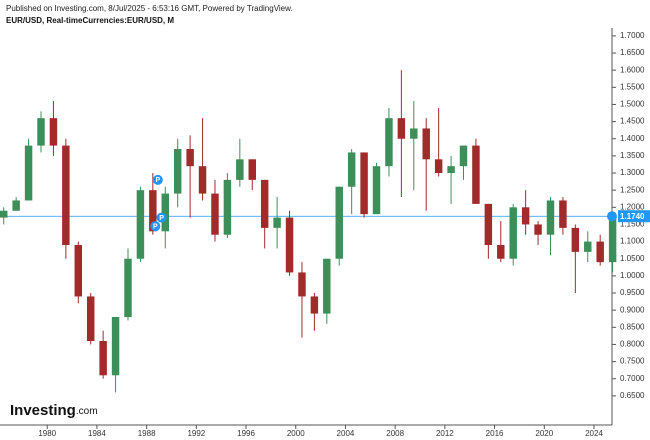  What do you see at coordinates (632, 224) in the screenshot?
I see `y-tick-label: 1.1500` at bounding box center [632, 224].